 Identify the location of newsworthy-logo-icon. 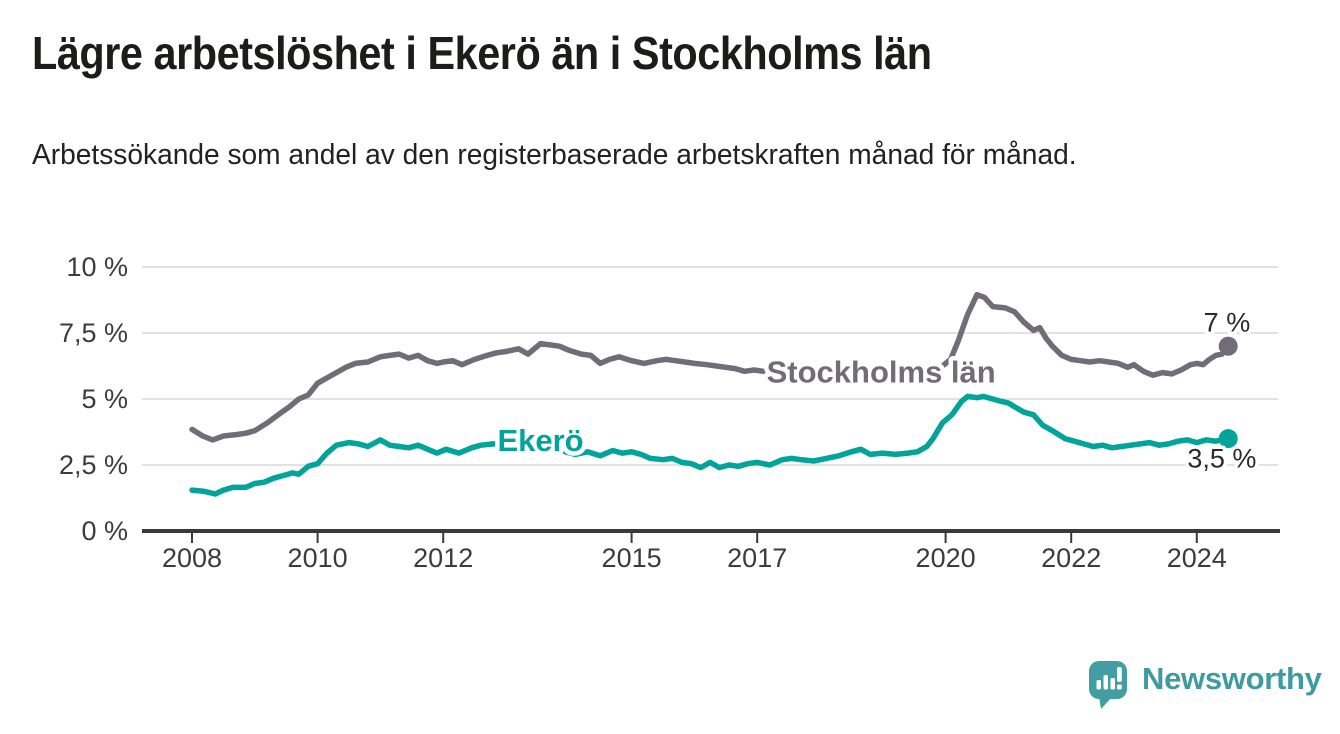
(1108, 685).